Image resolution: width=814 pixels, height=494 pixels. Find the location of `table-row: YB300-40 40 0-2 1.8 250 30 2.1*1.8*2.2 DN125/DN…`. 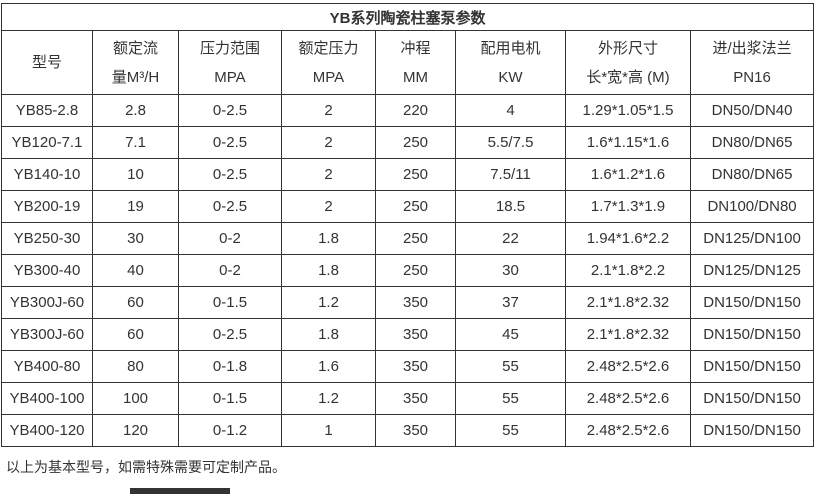

table-row: YB300-40 40 0-2 1.8 250 30 2.1*1.8*2.2 DN125/DN… is located at coordinates (407, 270).